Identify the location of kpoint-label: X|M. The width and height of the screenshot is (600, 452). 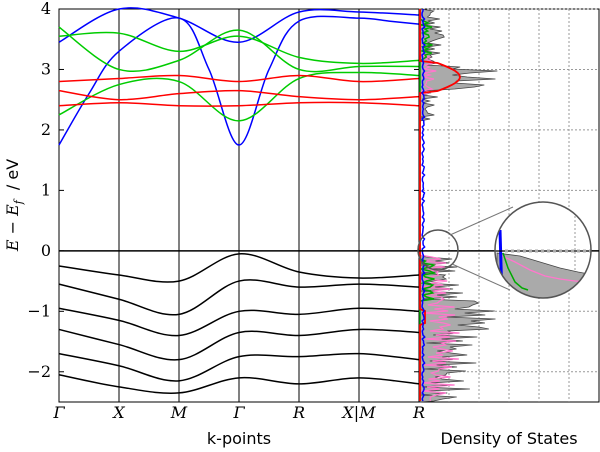
(358, 412).